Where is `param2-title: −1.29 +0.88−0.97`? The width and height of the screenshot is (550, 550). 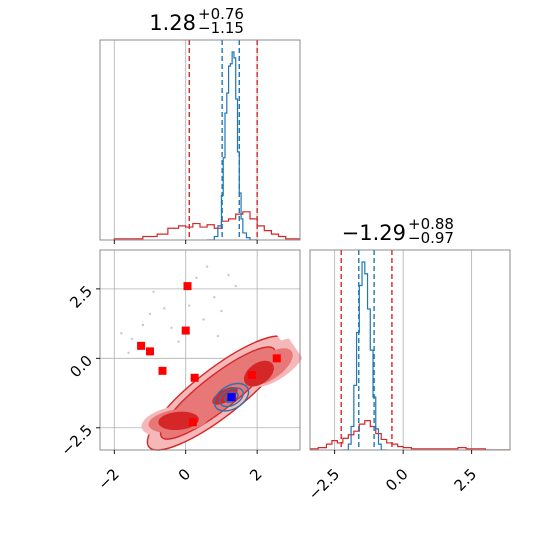
param2-title: −1.29 +0.88−0.97 is located at coordinates (398, 231).